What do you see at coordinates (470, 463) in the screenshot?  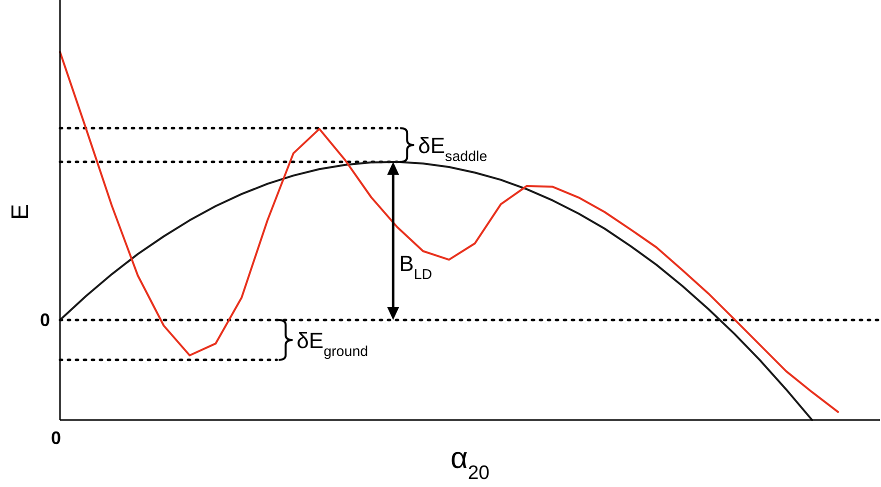 I see `x-axis-title: α$_{20}$` at bounding box center [470, 463].